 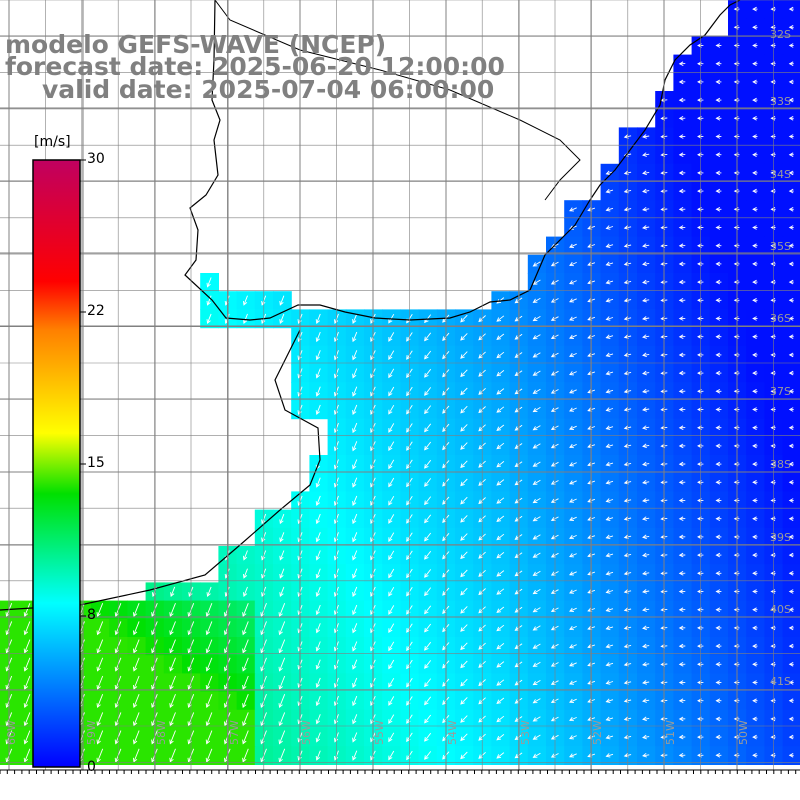 I want to click on lat-label: 37S, so click(x=780, y=391).